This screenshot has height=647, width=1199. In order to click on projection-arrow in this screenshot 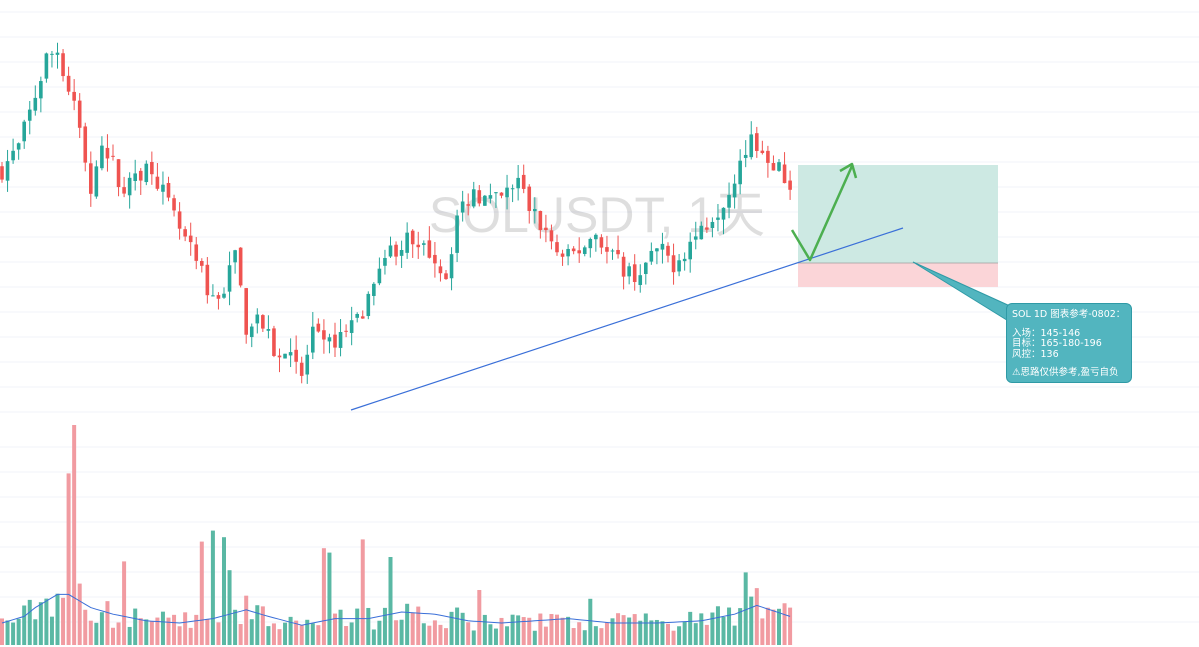, I will do `click(822, 213)`.